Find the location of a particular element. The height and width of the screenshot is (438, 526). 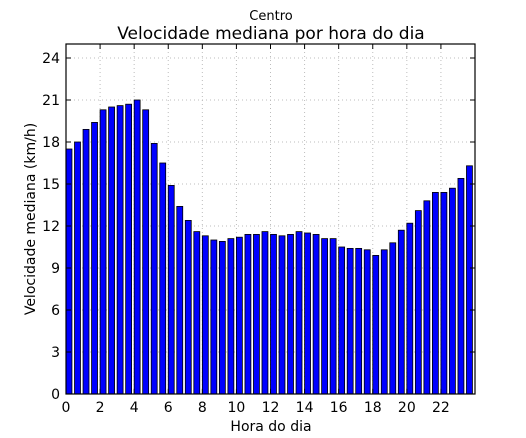

bar-hour-22.5 is located at coordinates (452, 291).